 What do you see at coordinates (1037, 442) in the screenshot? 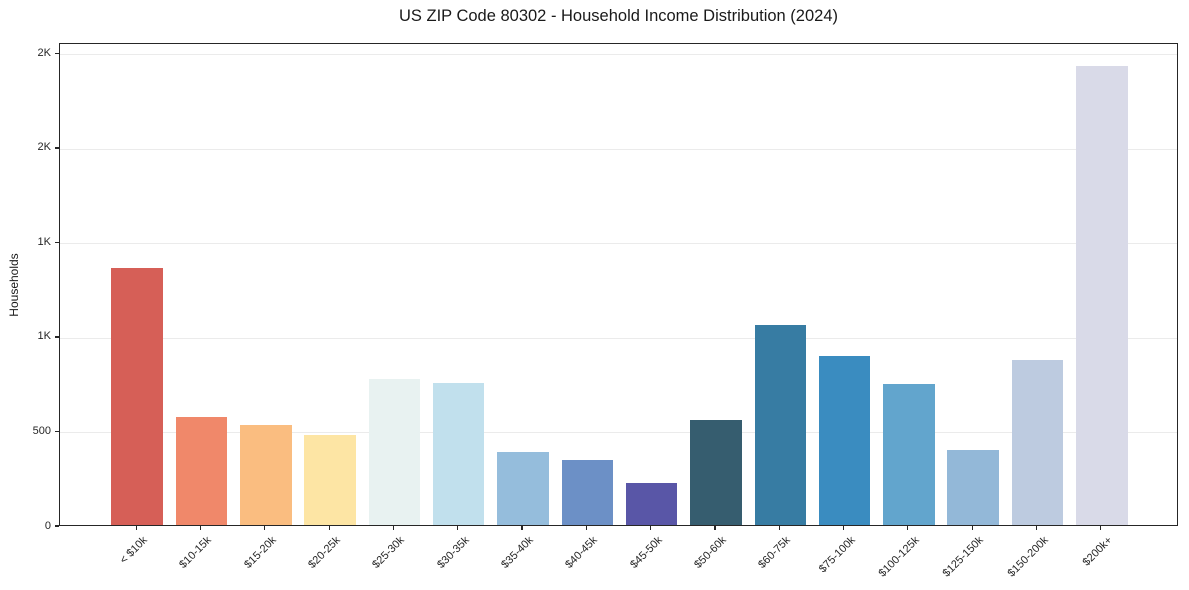
I see `bar-$150-200k` at bounding box center [1037, 442].